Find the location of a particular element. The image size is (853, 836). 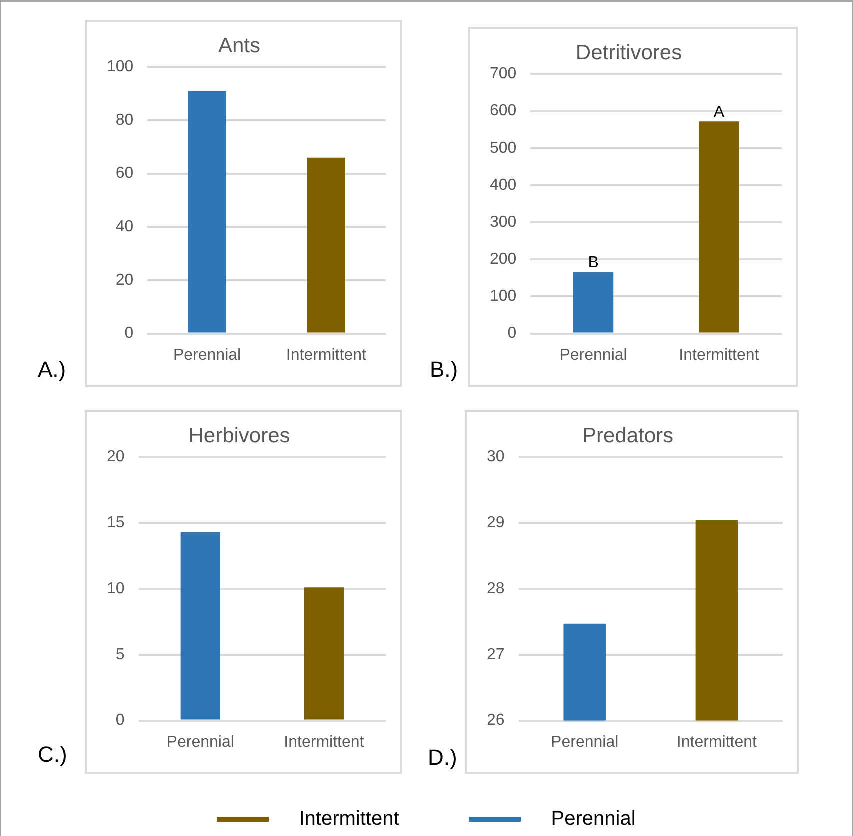

text: A.) is located at coordinates (52, 370).